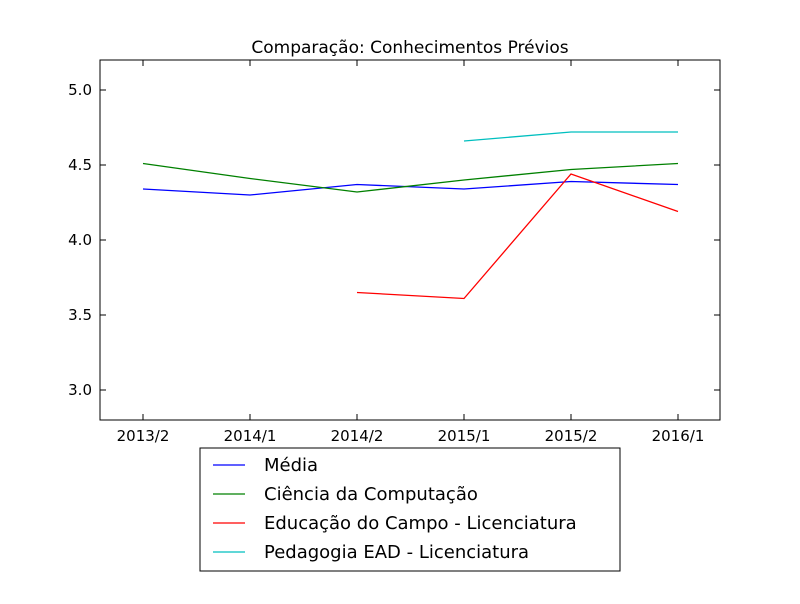 The height and width of the screenshot is (604, 800). Describe the element at coordinates (357, 436) in the screenshot. I see `x-tick-label: 2014/2` at that location.